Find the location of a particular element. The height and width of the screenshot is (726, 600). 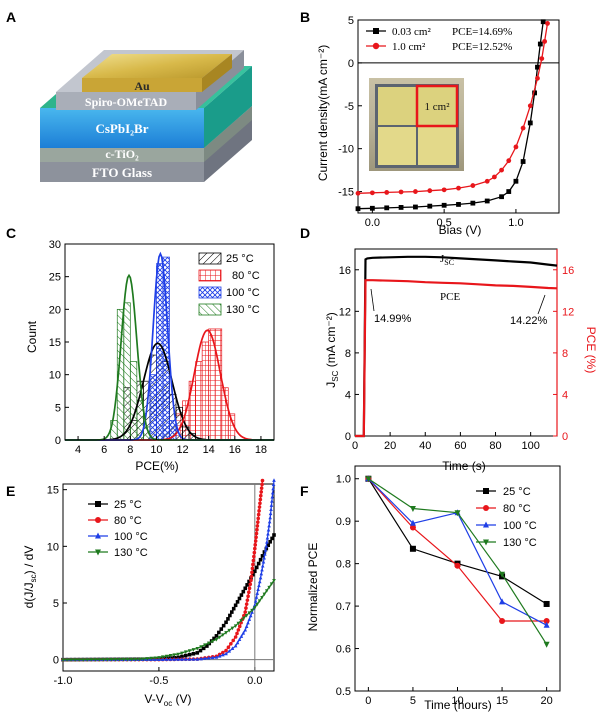

b-inset-label: 1 cm² is located at coordinates (438, 107).